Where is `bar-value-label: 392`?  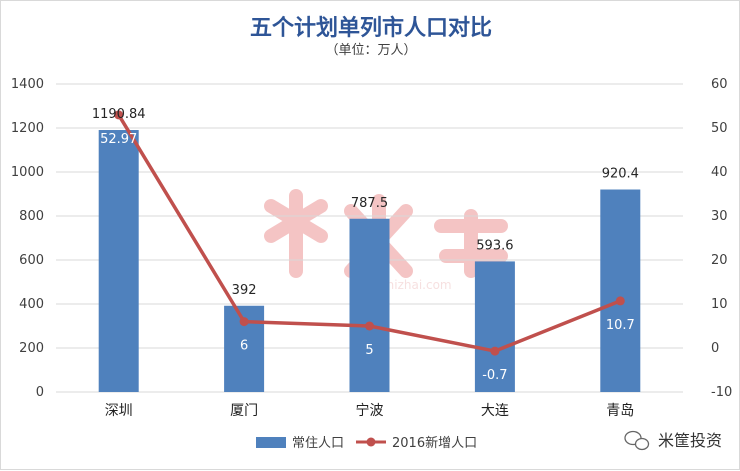
bar-value-label: 392 is located at coordinates (244, 290).